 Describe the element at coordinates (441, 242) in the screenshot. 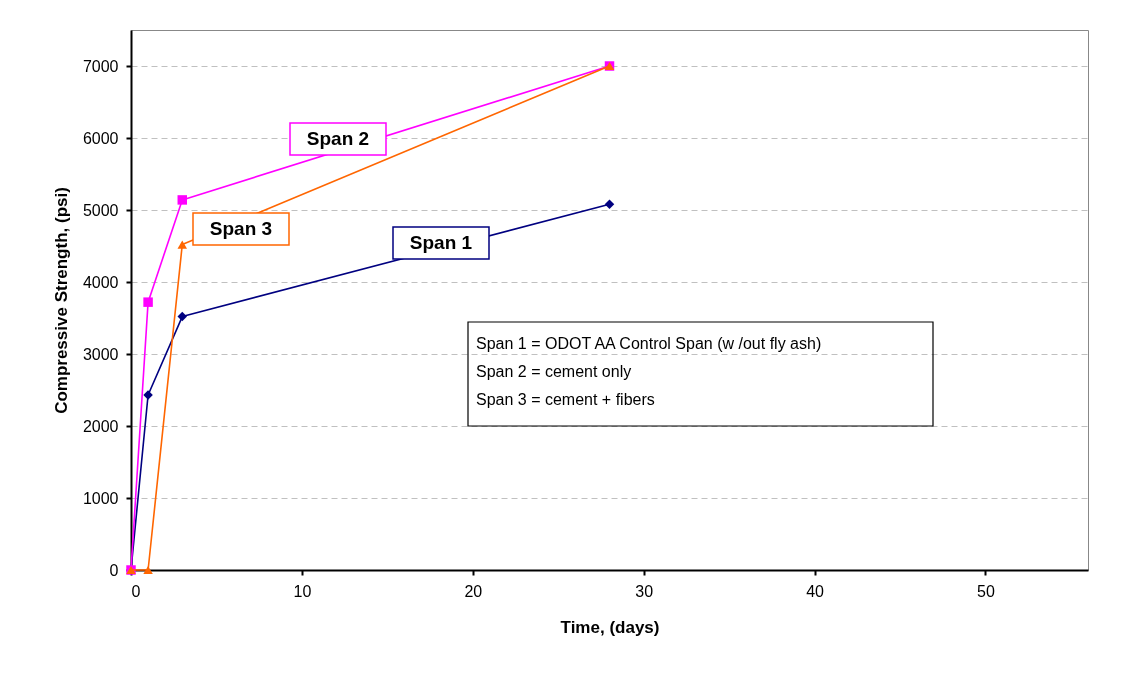

I see `series-label: Span 1` at that location.